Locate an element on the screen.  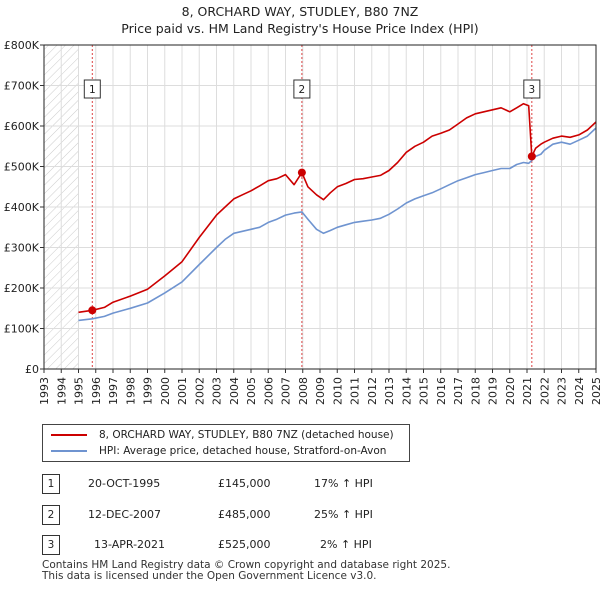
x-tick-label: 2015 is located at coordinates (424, 391).